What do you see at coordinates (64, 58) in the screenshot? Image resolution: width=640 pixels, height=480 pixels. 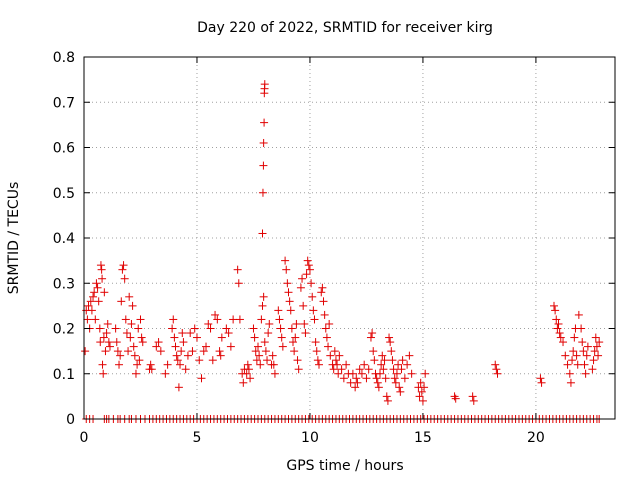 I see `y-tick-label: 0.8` at bounding box center [64, 58].